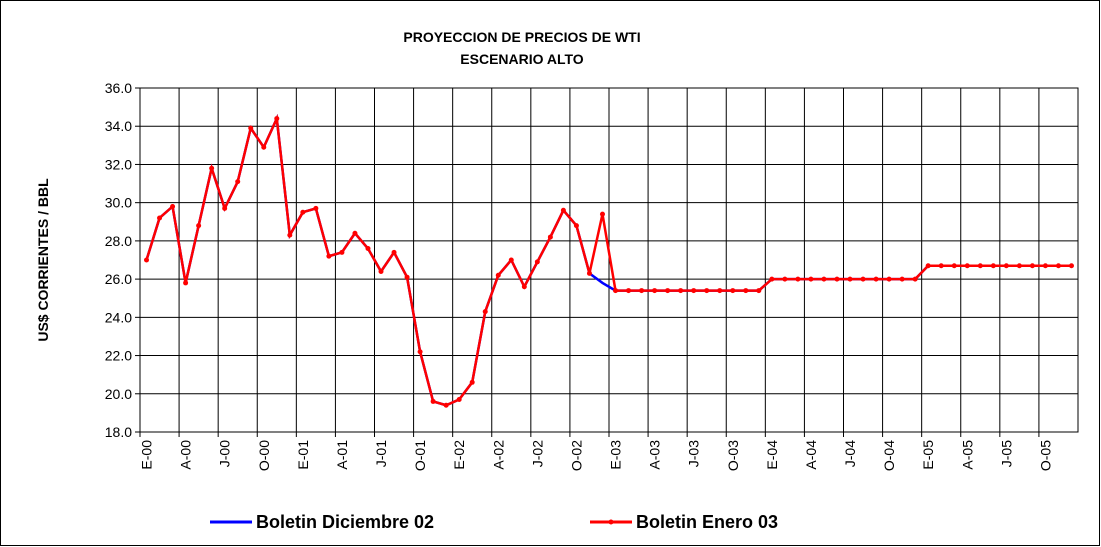 This screenshot has width=1101, height=547. Describe the element at coordinates (381, 453) in the screenshot. I see `x-tick-label: J-01` at that location.